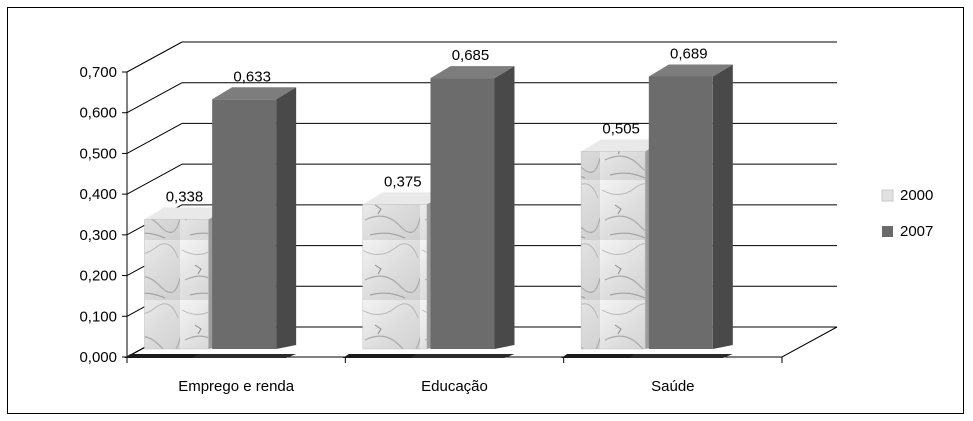 The image size is (973, 421). What do you see at coordinates (185, 196) in the screenshot?
I see `data-label: 0,338` at bounding box center [185, 196].